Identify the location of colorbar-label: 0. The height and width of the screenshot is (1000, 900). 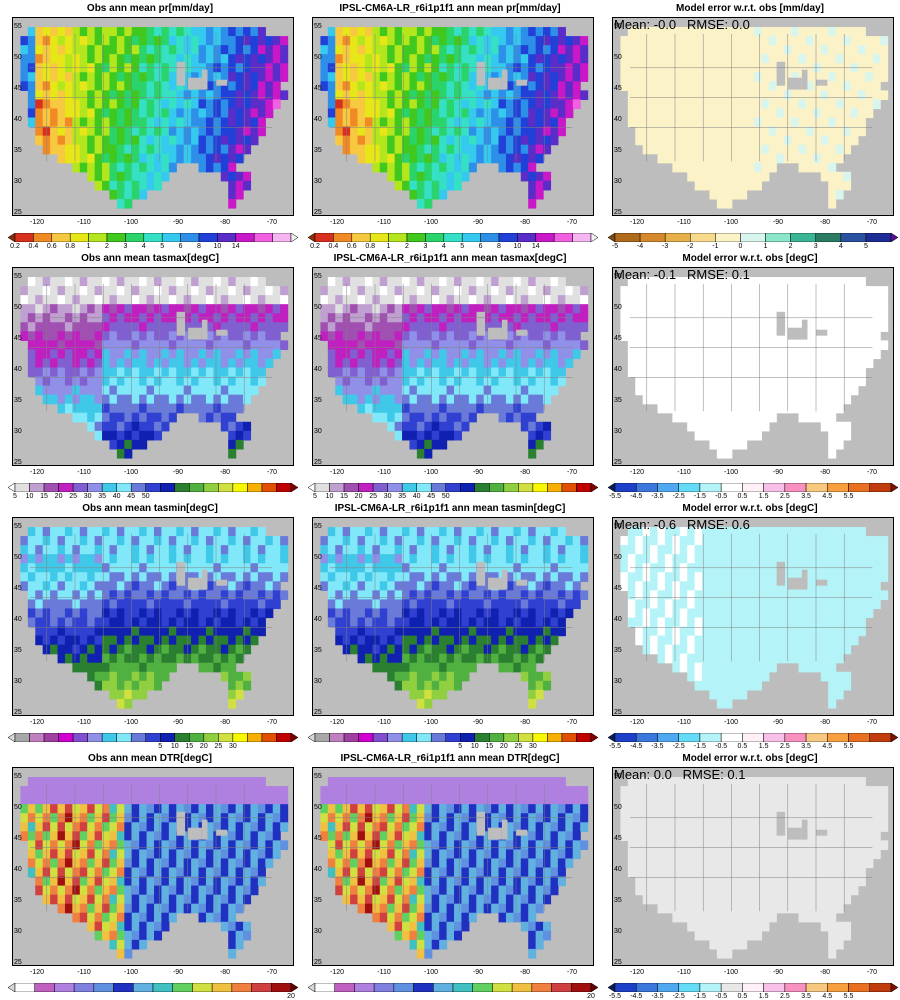
(740, 246).